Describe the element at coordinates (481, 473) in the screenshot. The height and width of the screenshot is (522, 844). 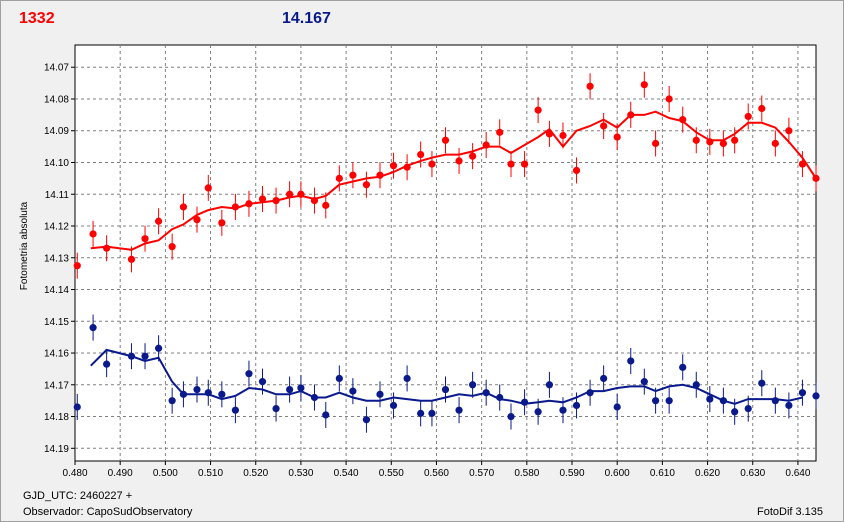
I see `x-tick-label: 0.570` at that location.